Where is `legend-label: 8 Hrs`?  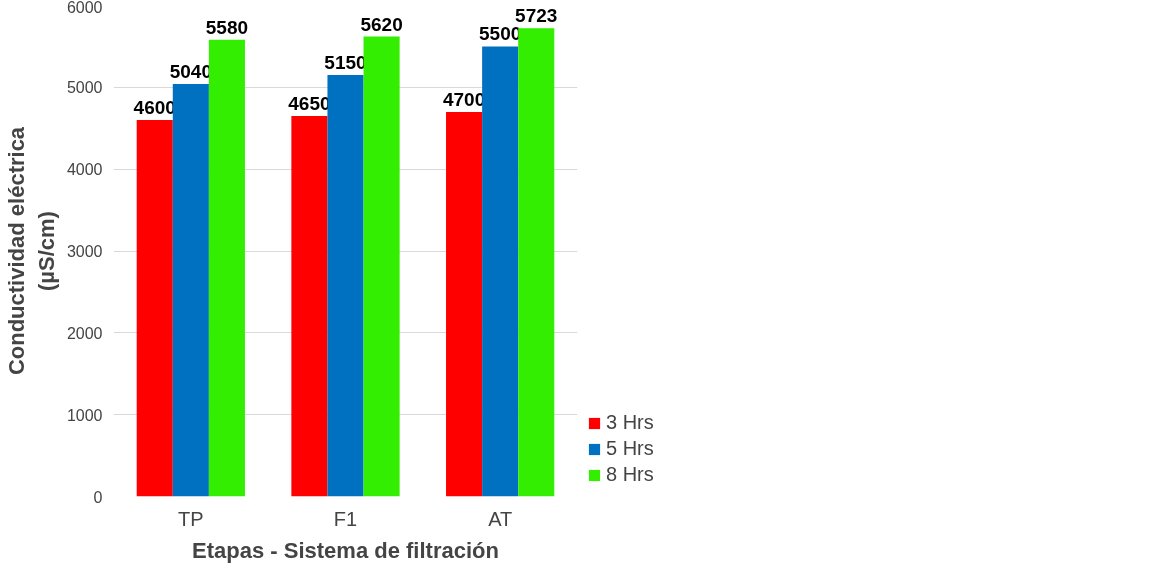 legend-label: 8 Hrs is located at coordinates (630, 474).